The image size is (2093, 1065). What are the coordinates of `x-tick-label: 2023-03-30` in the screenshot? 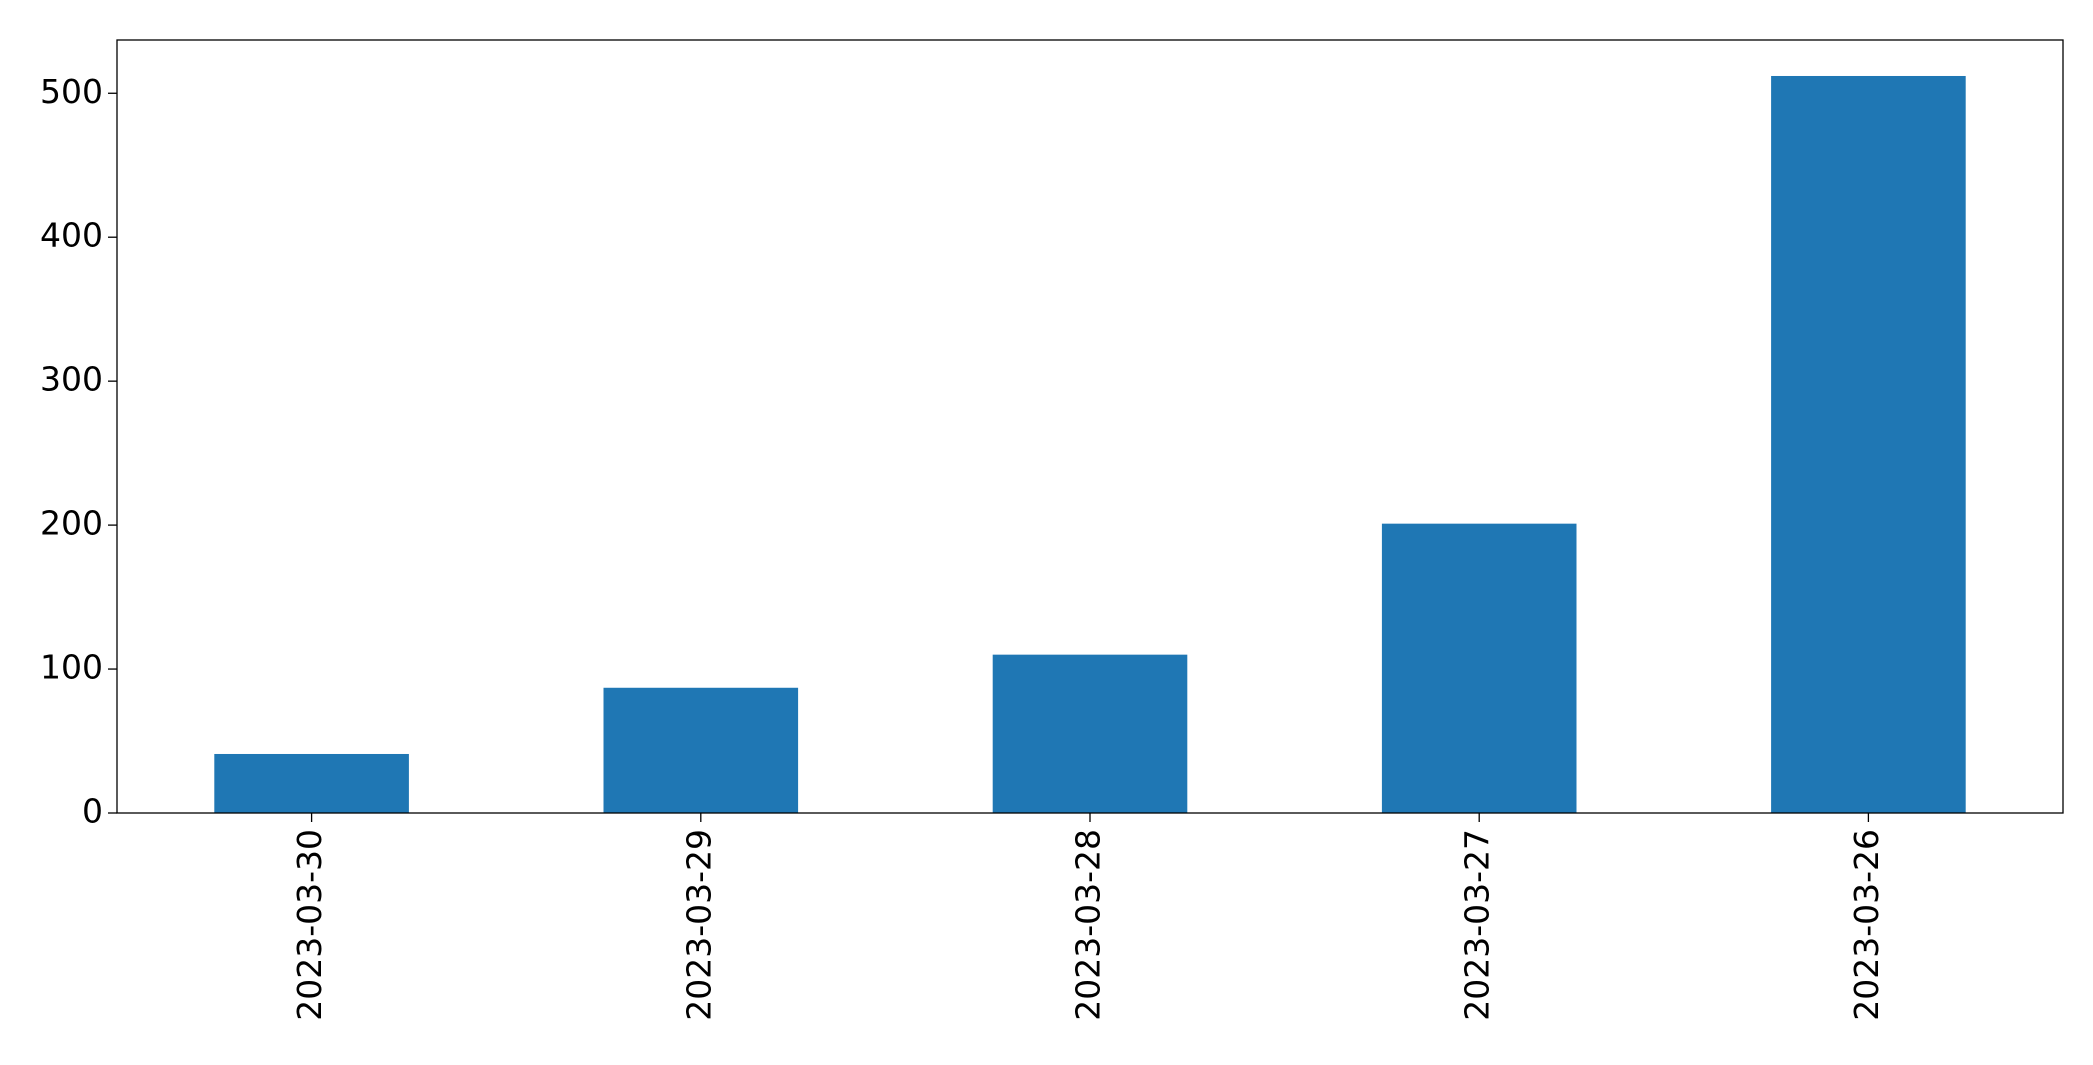 It's located at (309, 925).